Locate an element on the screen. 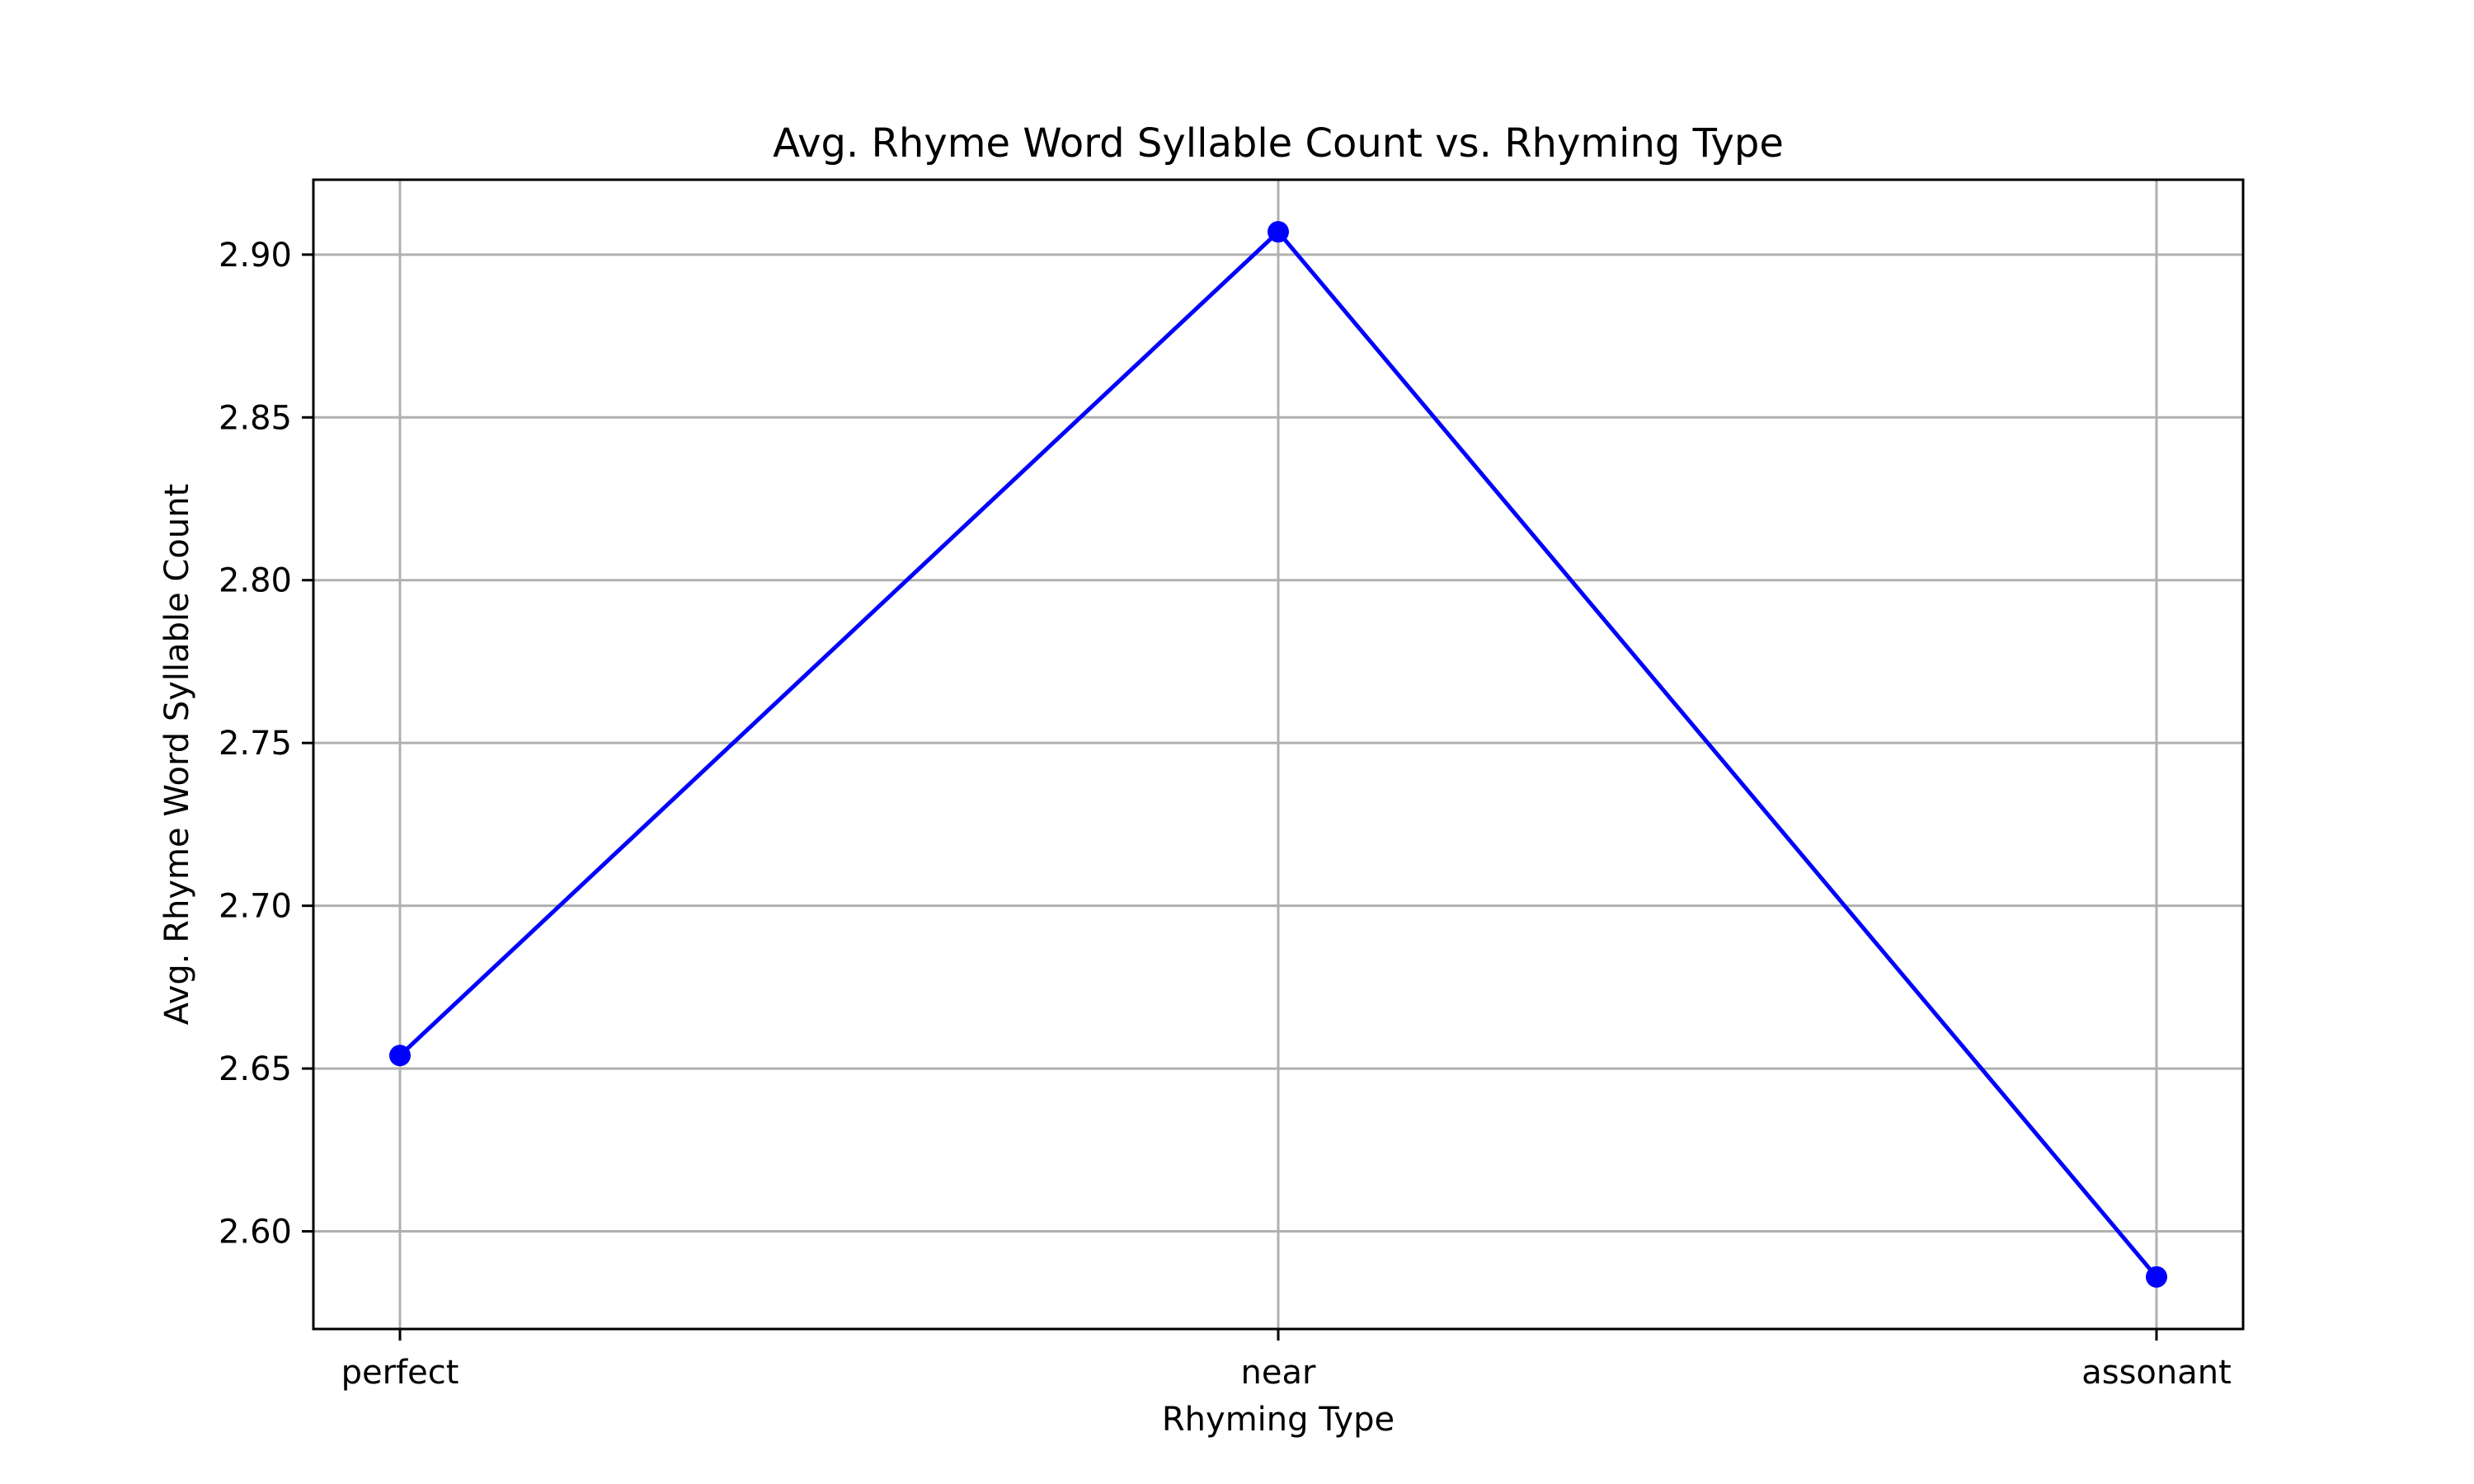 The height and width of the screenshot is (1484, 2474). x-axis-label: Rhyming Type is located at coordinates (1278, 1420).